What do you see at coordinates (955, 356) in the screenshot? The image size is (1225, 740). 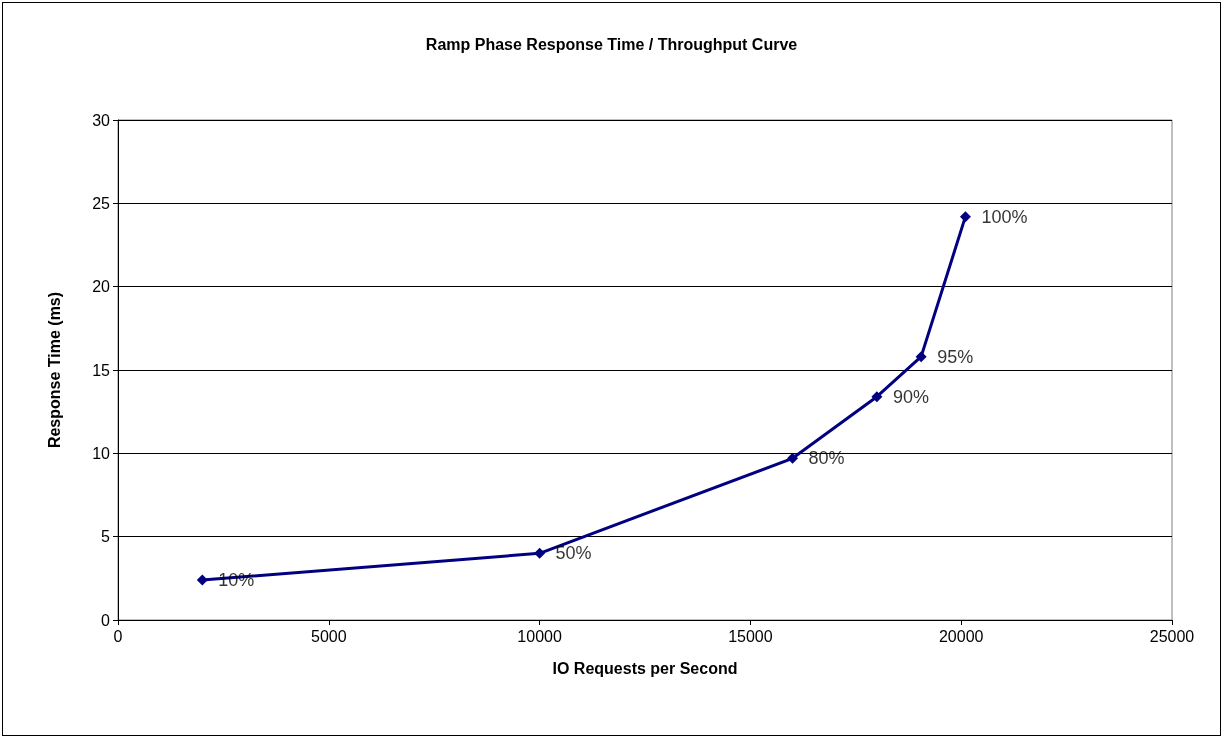 I see `annotation: 95%` at bounding box center [955, 356].